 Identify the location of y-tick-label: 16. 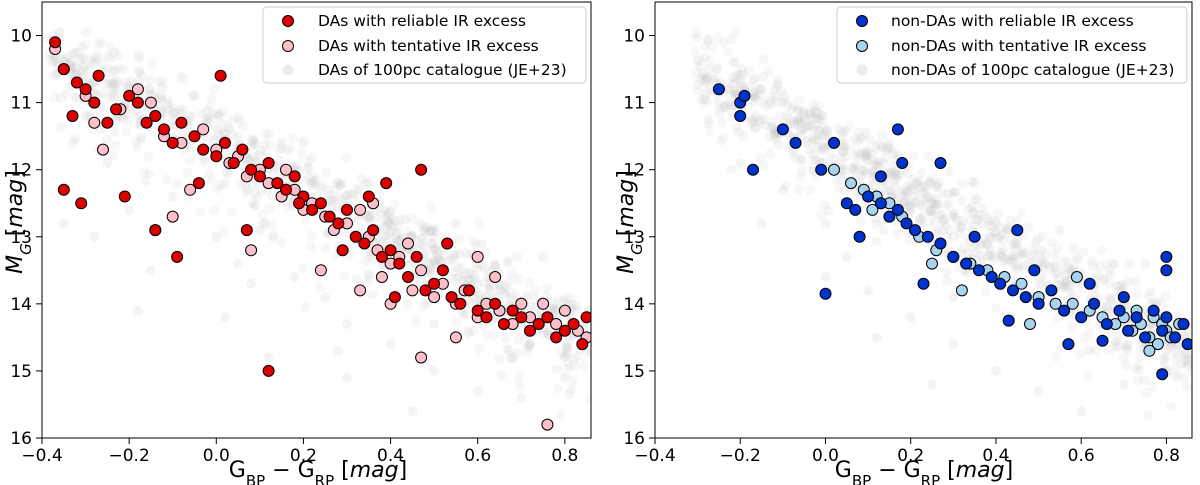
(21, 439).